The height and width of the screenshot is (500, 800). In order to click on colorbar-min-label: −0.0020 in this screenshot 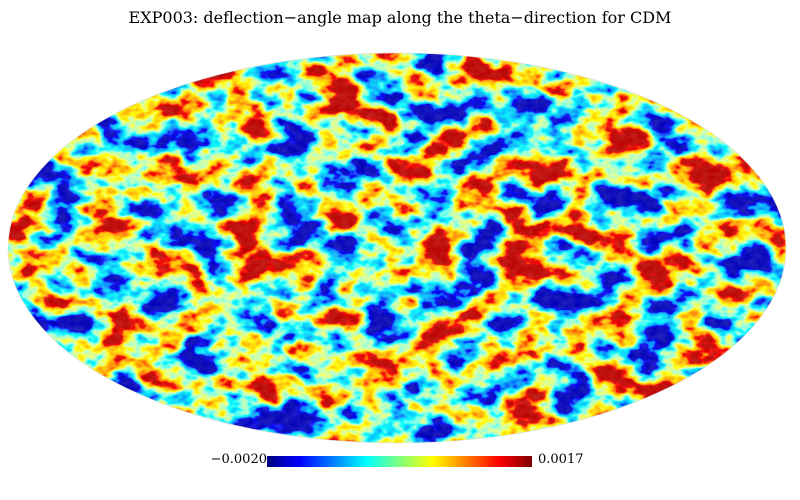, I will do `click(238, 459)`.